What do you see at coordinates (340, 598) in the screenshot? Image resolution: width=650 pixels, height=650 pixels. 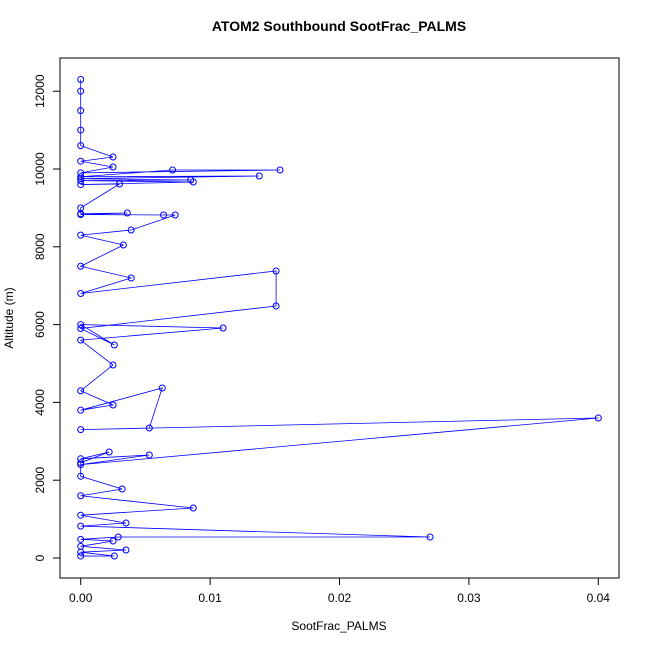 I see `x-tick-label: 0.02` at bounding box center [340, 598].